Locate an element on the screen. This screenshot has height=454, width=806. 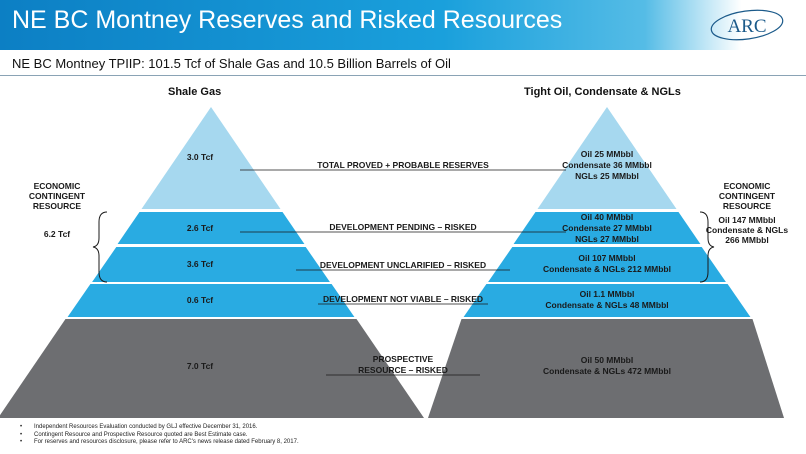
liquids-unclarified-tier is located at coordinates (607, 264).